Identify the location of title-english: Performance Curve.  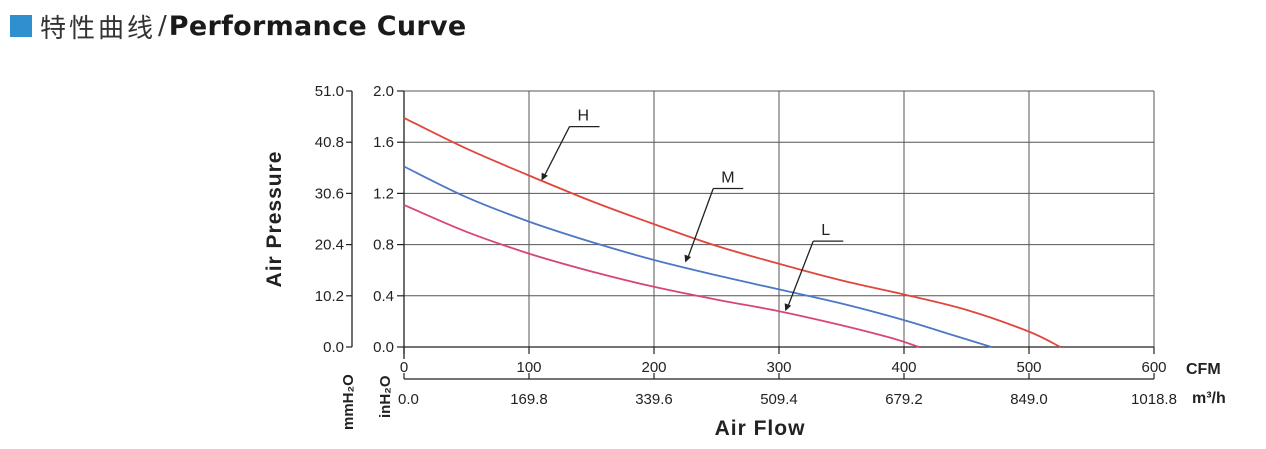
(317, 26).